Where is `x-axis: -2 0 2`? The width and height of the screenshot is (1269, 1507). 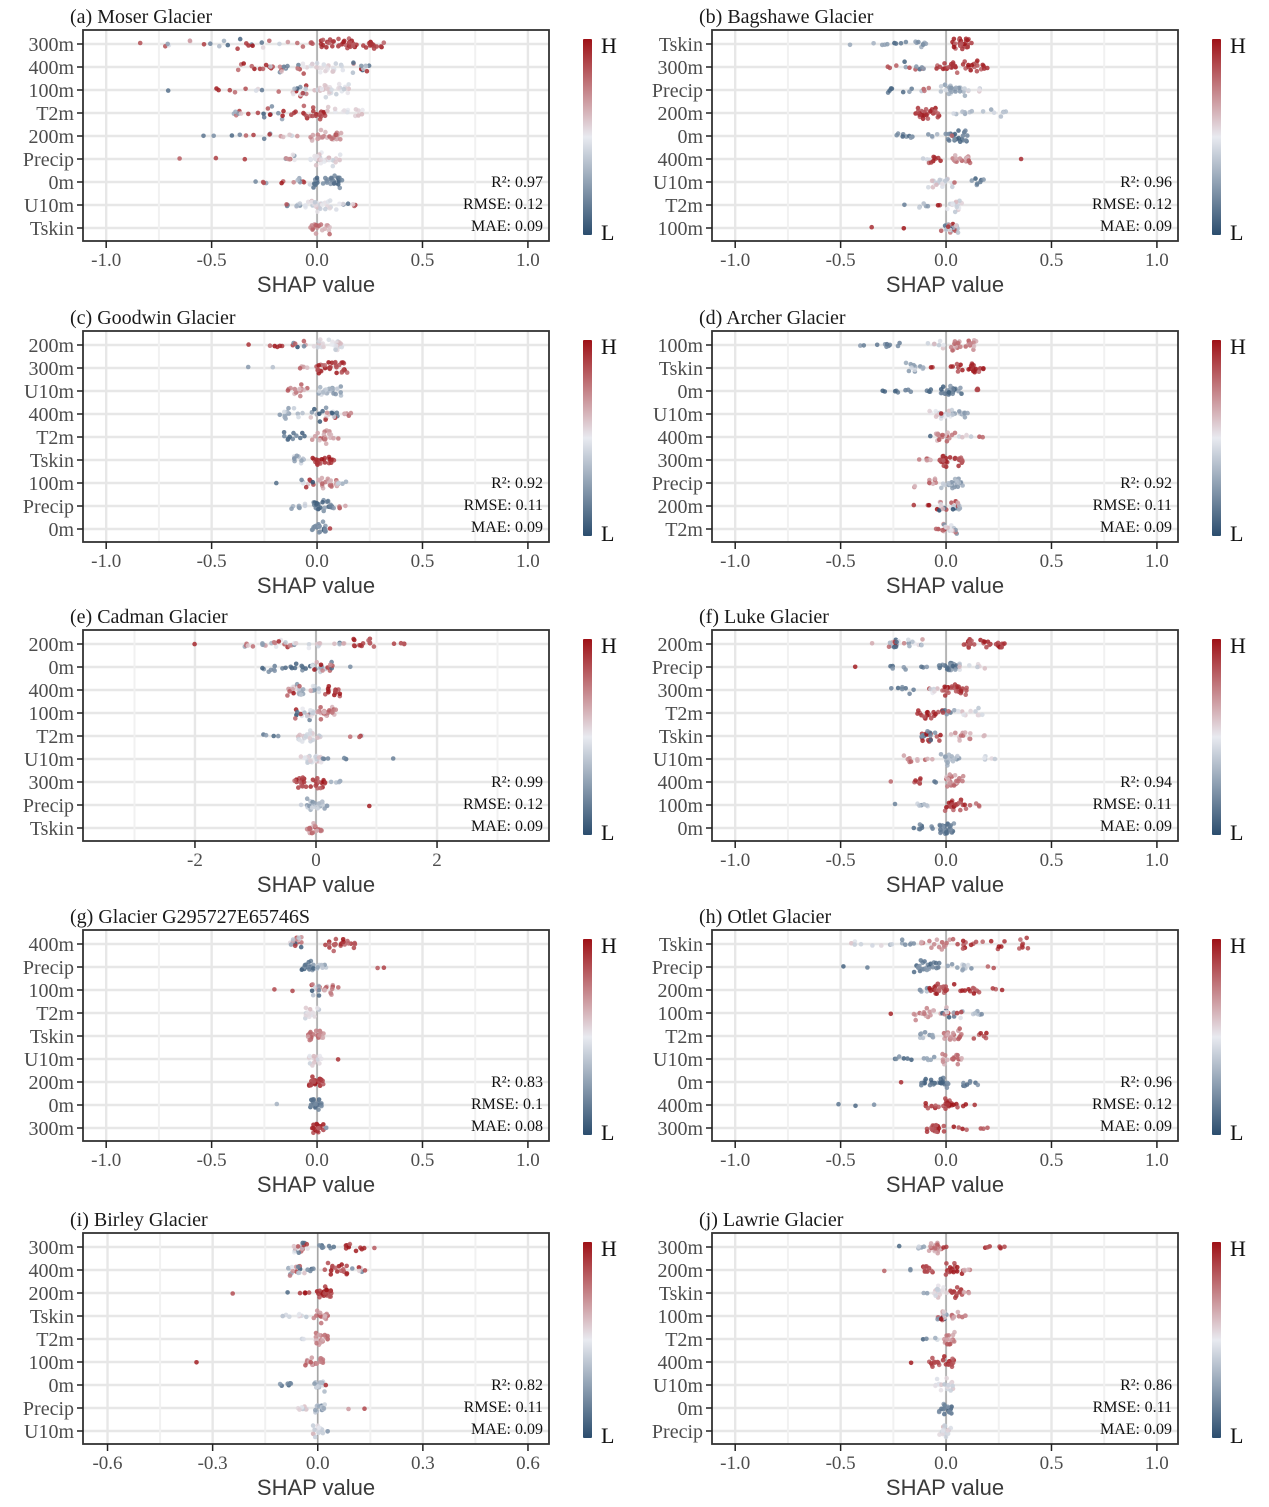
x-axis: -2 0 2 is located at coordinates (314, 856).